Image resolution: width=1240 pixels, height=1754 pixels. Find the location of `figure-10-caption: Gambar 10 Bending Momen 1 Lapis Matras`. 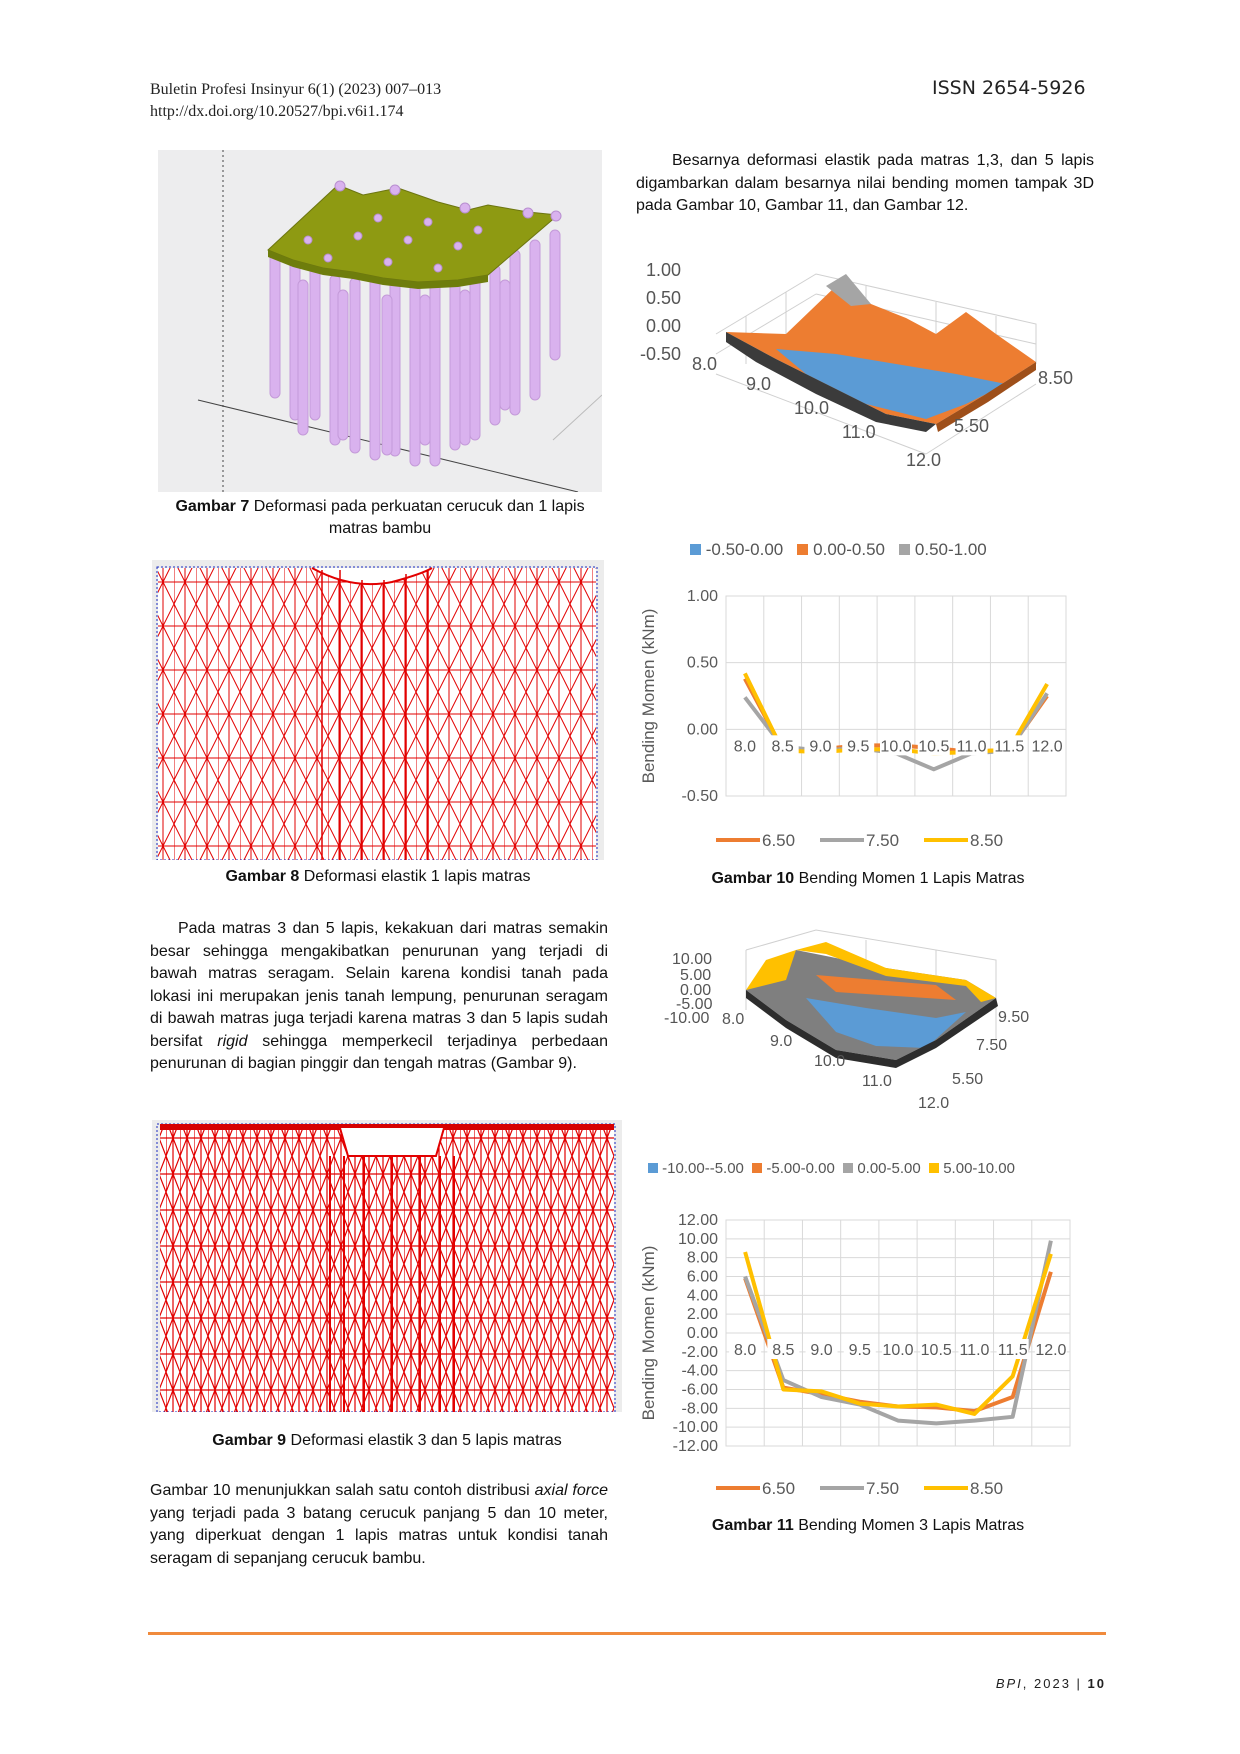

figure-10-caption: Gambar 10 Bending Momen 1 Lapis Matras is located at coordinates (868, 879).